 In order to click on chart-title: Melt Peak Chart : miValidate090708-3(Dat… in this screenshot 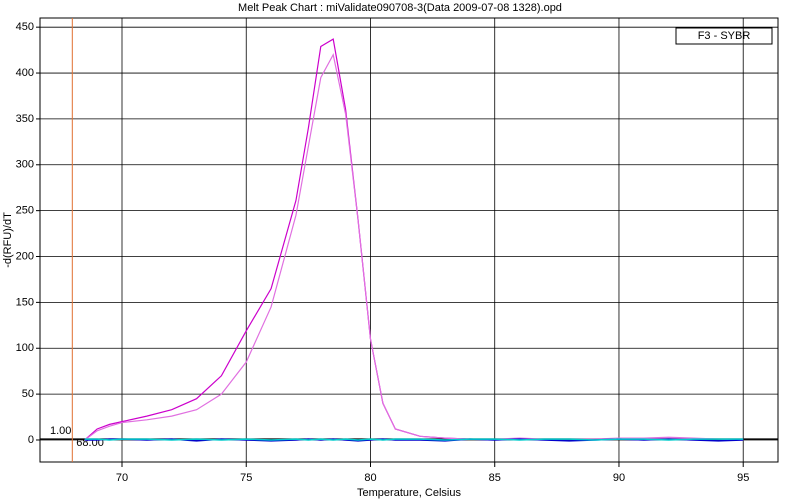, I will do `click(400, 8)`.